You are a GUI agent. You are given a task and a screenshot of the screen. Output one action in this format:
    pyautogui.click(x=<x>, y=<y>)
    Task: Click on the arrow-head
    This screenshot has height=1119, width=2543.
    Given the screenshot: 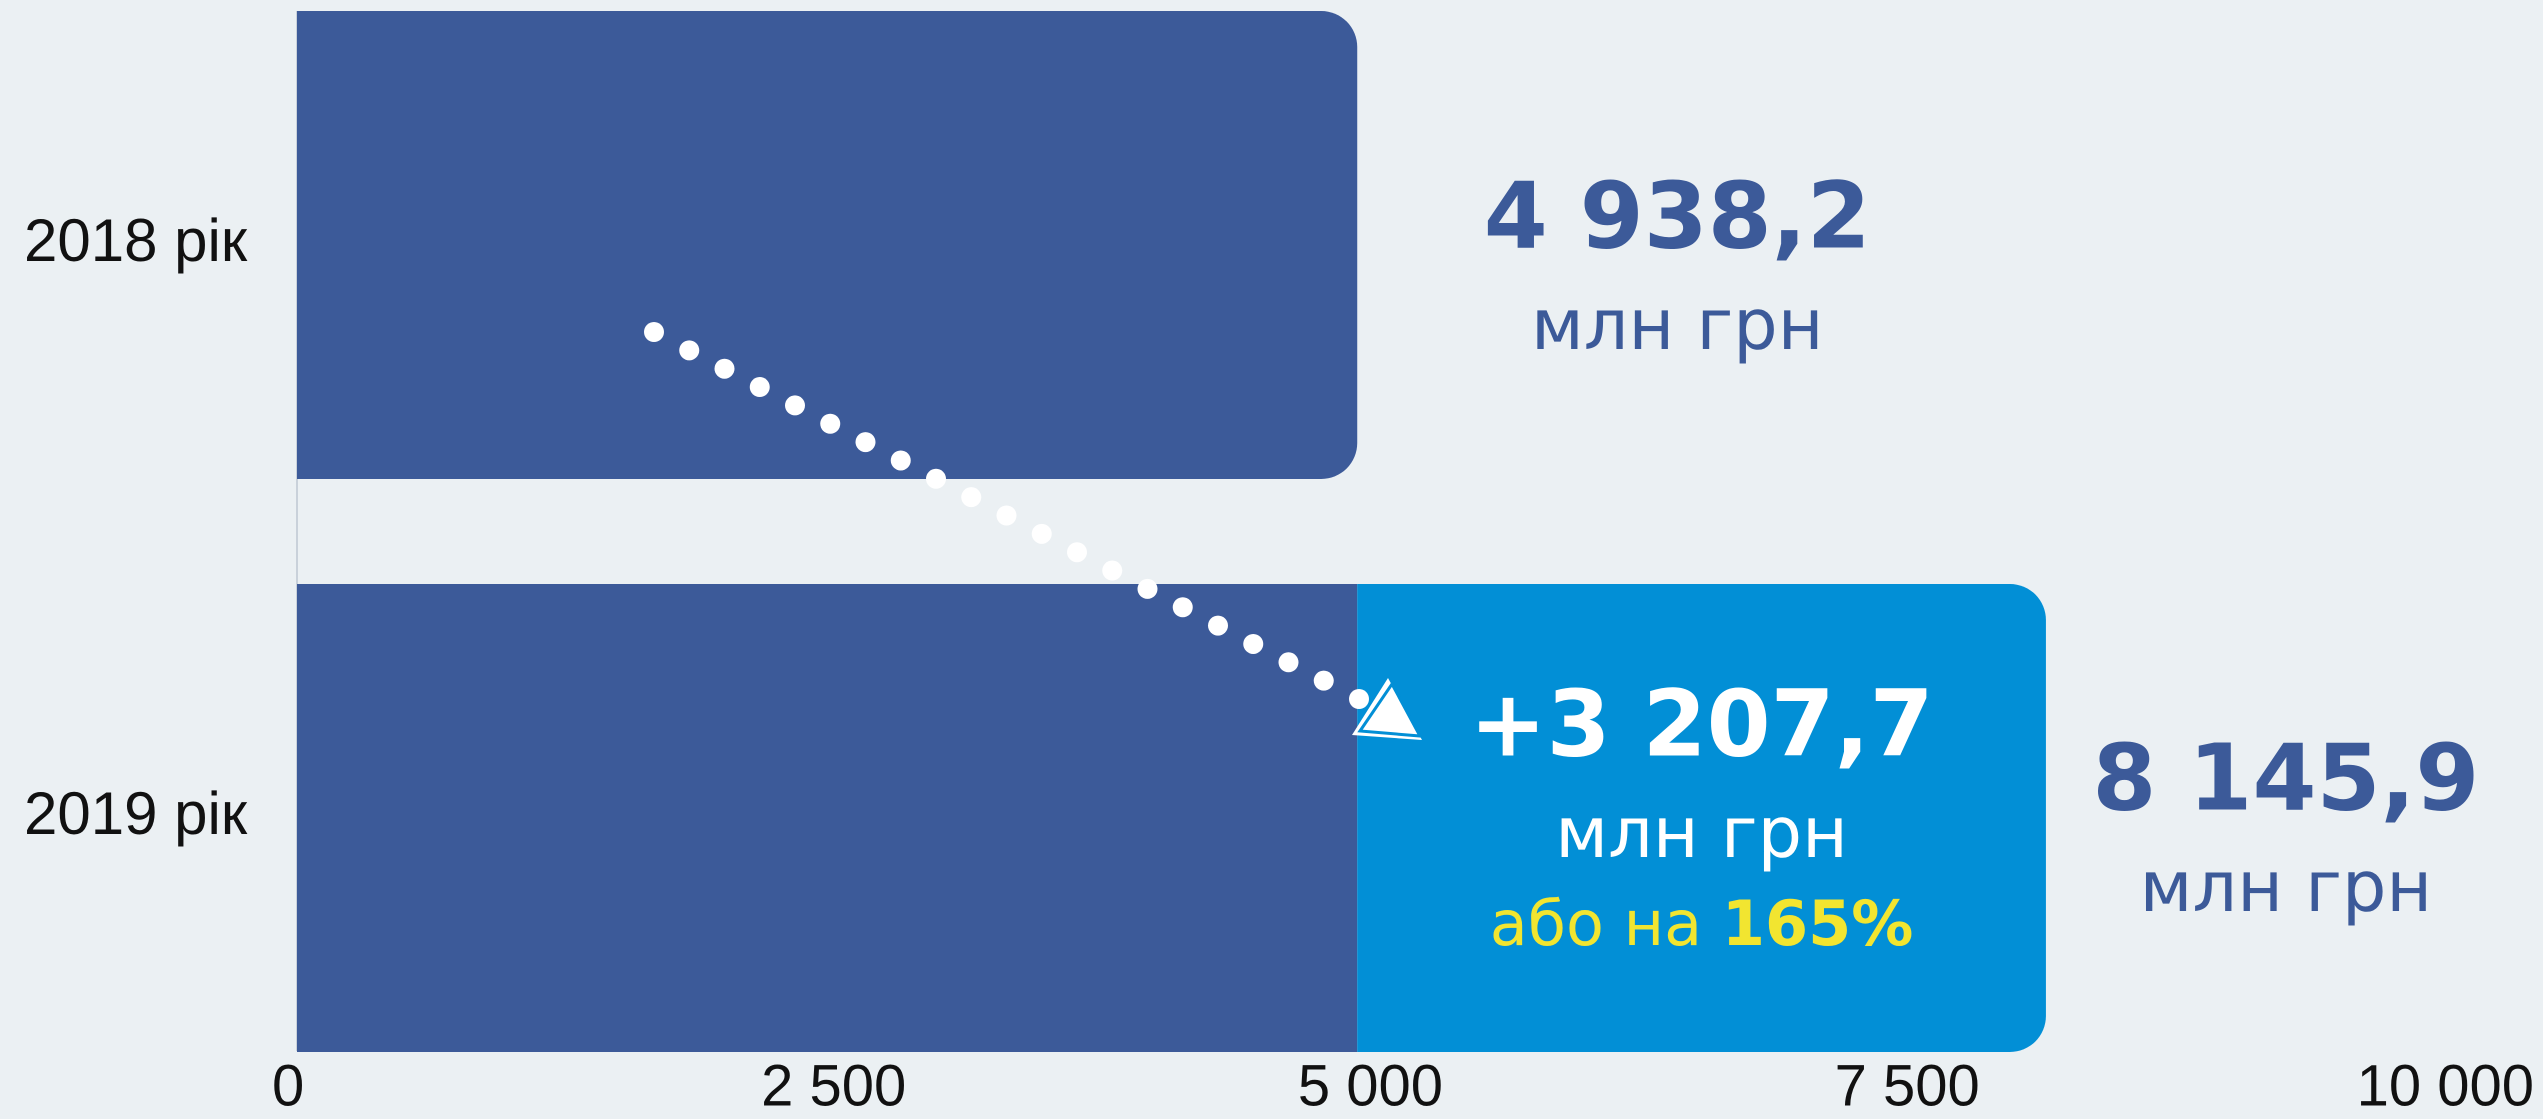 What is the action you would take?
    pyautogui.click(x=1387, y=709)
    